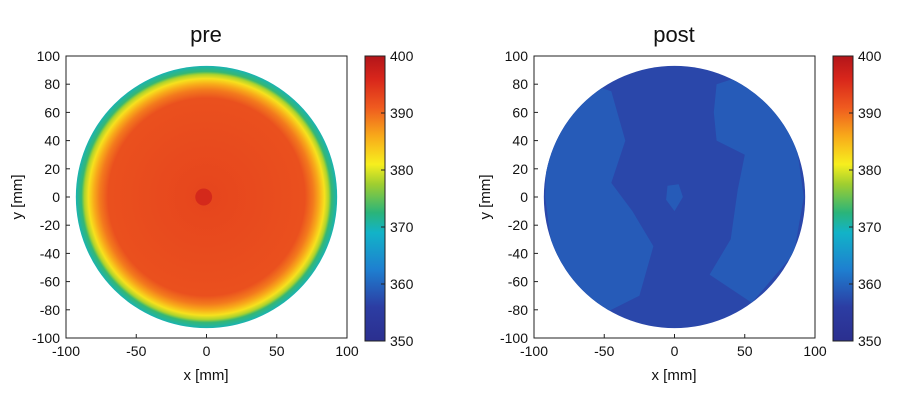 The image size is (900, 400). What do you see at coordinates (485, 197) in the screenshot?
I see `post-y-label: y [mm]` at bounding box center [485, 197].